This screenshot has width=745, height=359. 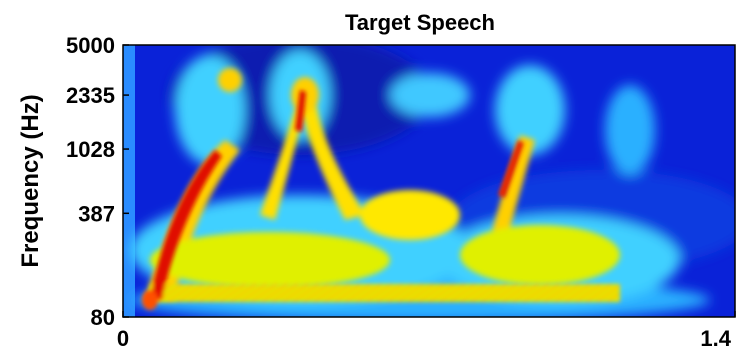 What do you see at coordinates (90, 95) in the screenshot?
I see `y-tick-label: 2335` at bounding box center [90, 95].